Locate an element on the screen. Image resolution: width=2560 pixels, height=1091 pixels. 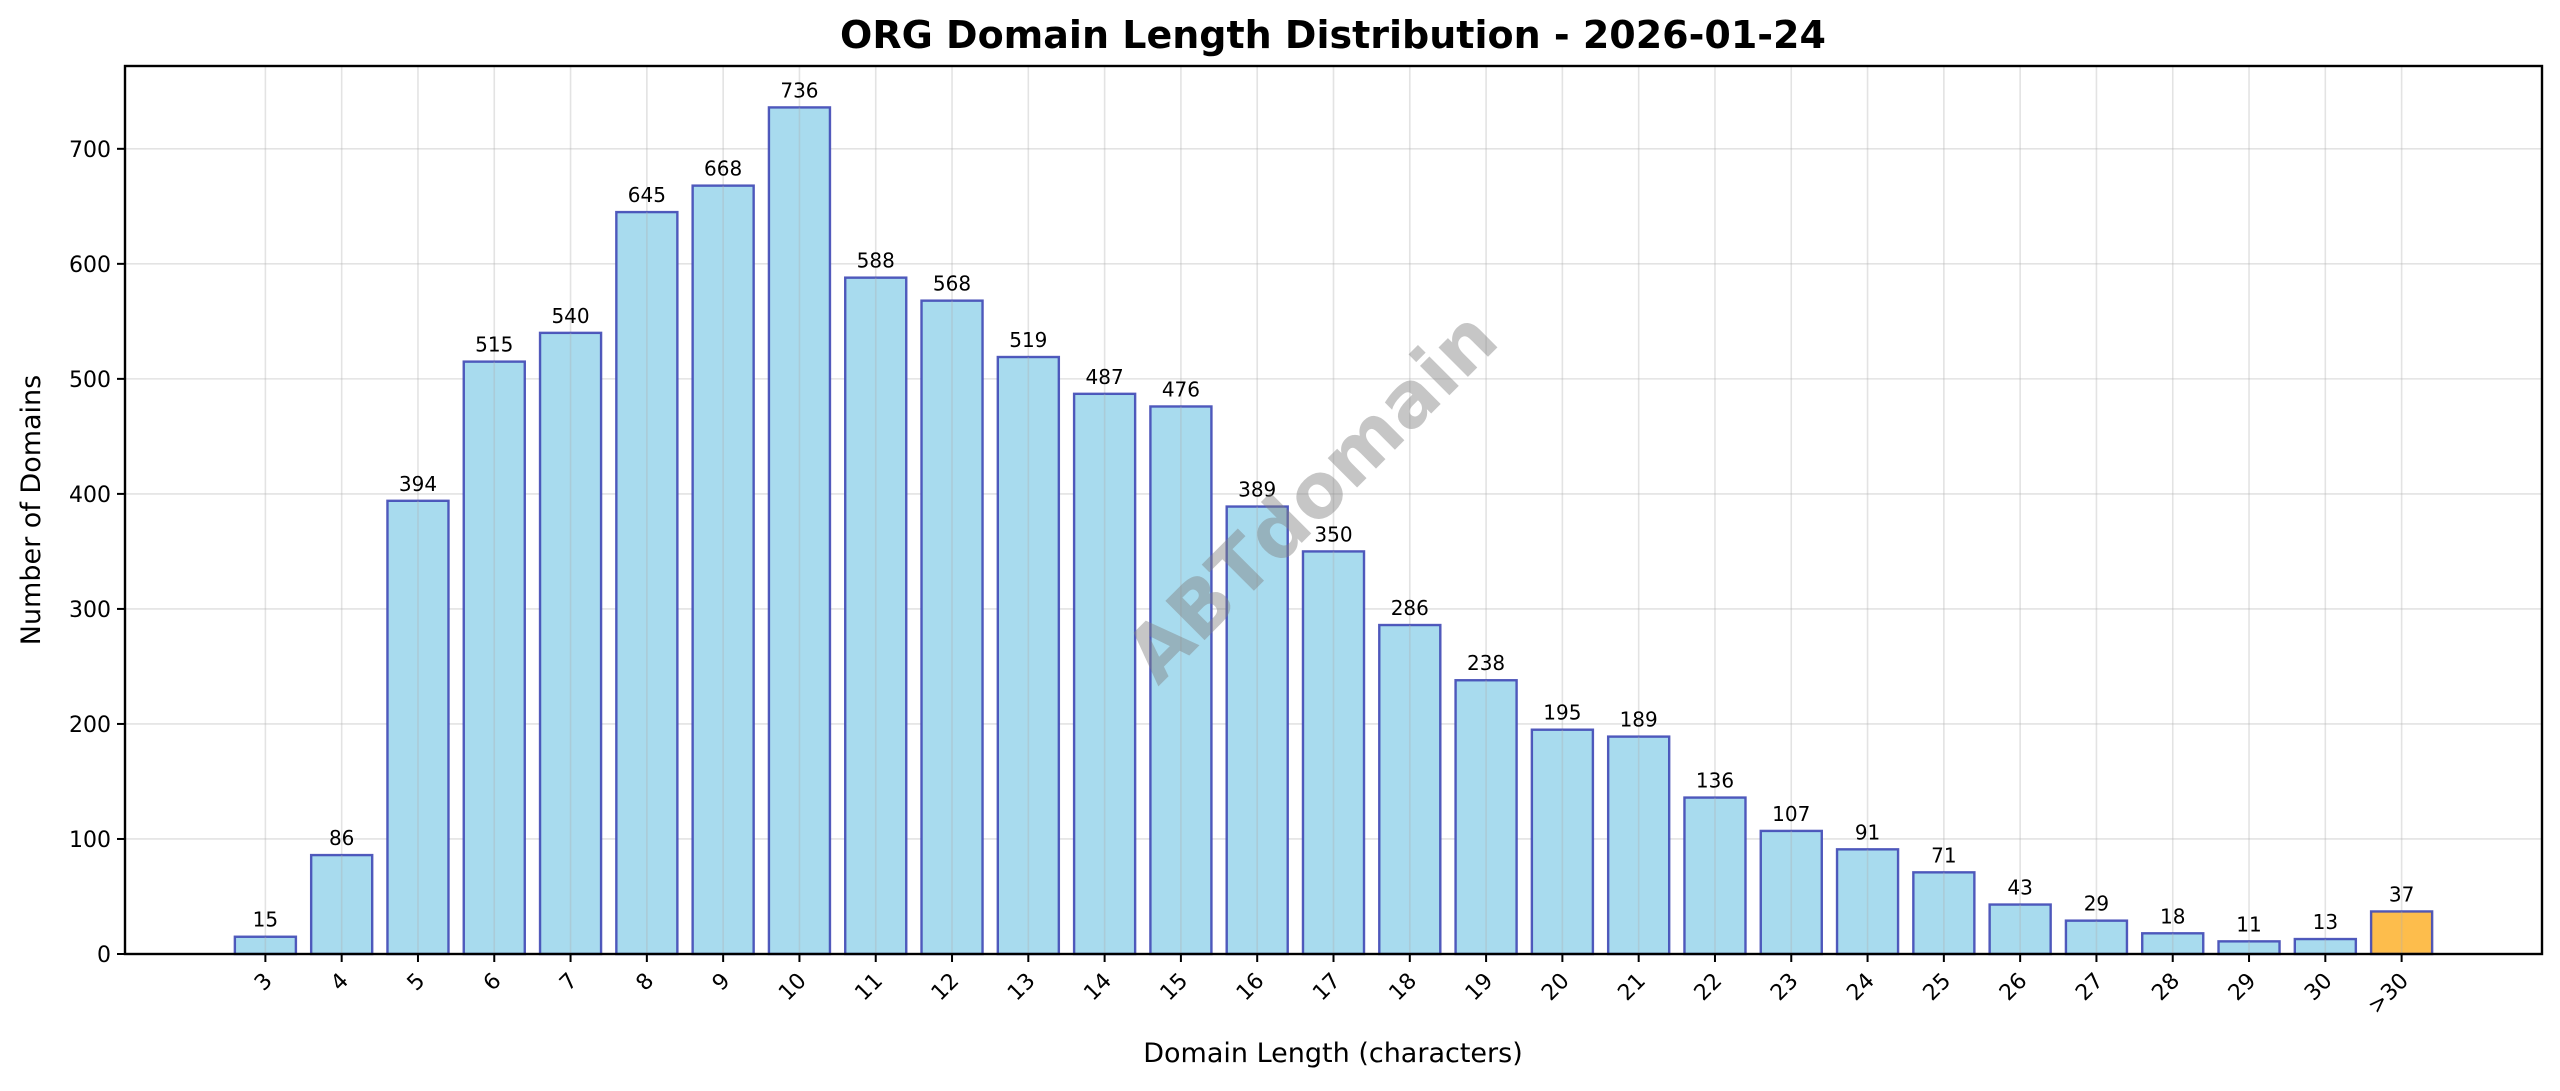
y-tick-label: 700 is located at coordinates (90, 150).